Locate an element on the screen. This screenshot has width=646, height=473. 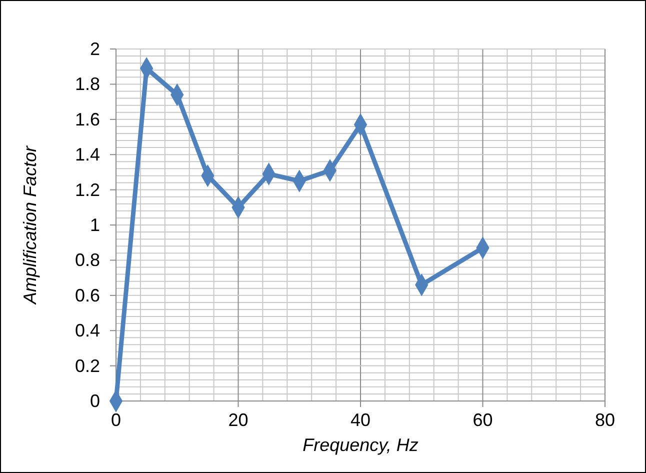
y-tick-label: 0.4 is located at coordinates (87, 330).